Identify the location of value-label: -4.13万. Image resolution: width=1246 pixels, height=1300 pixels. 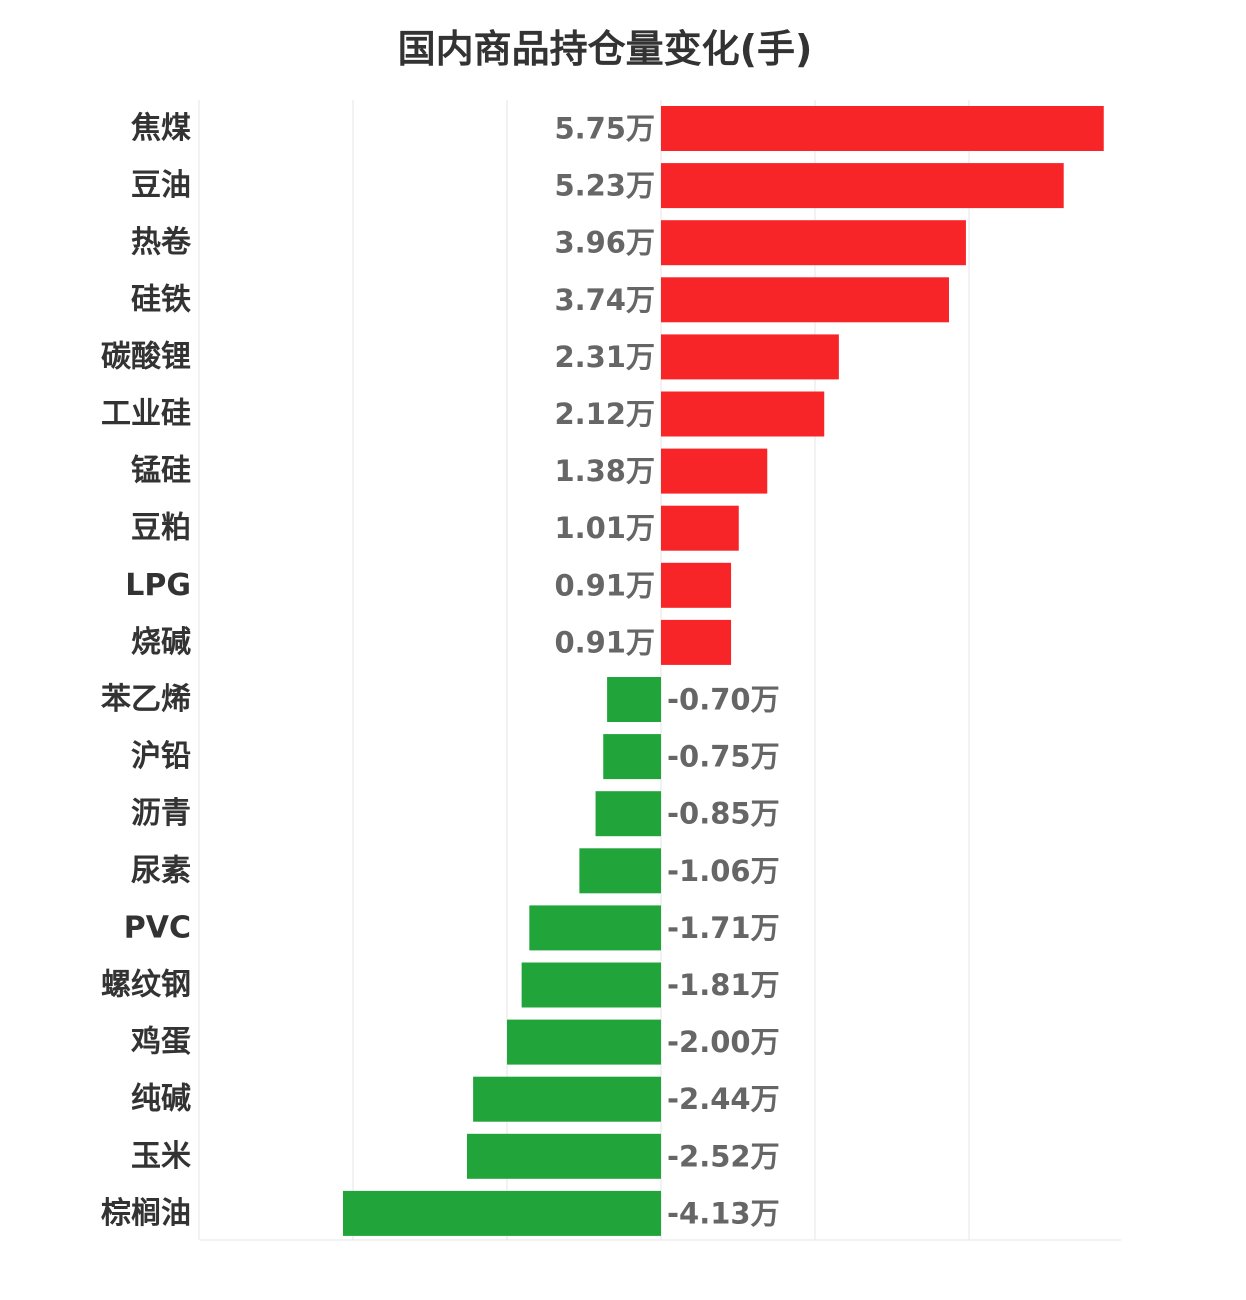
(723, 1213).